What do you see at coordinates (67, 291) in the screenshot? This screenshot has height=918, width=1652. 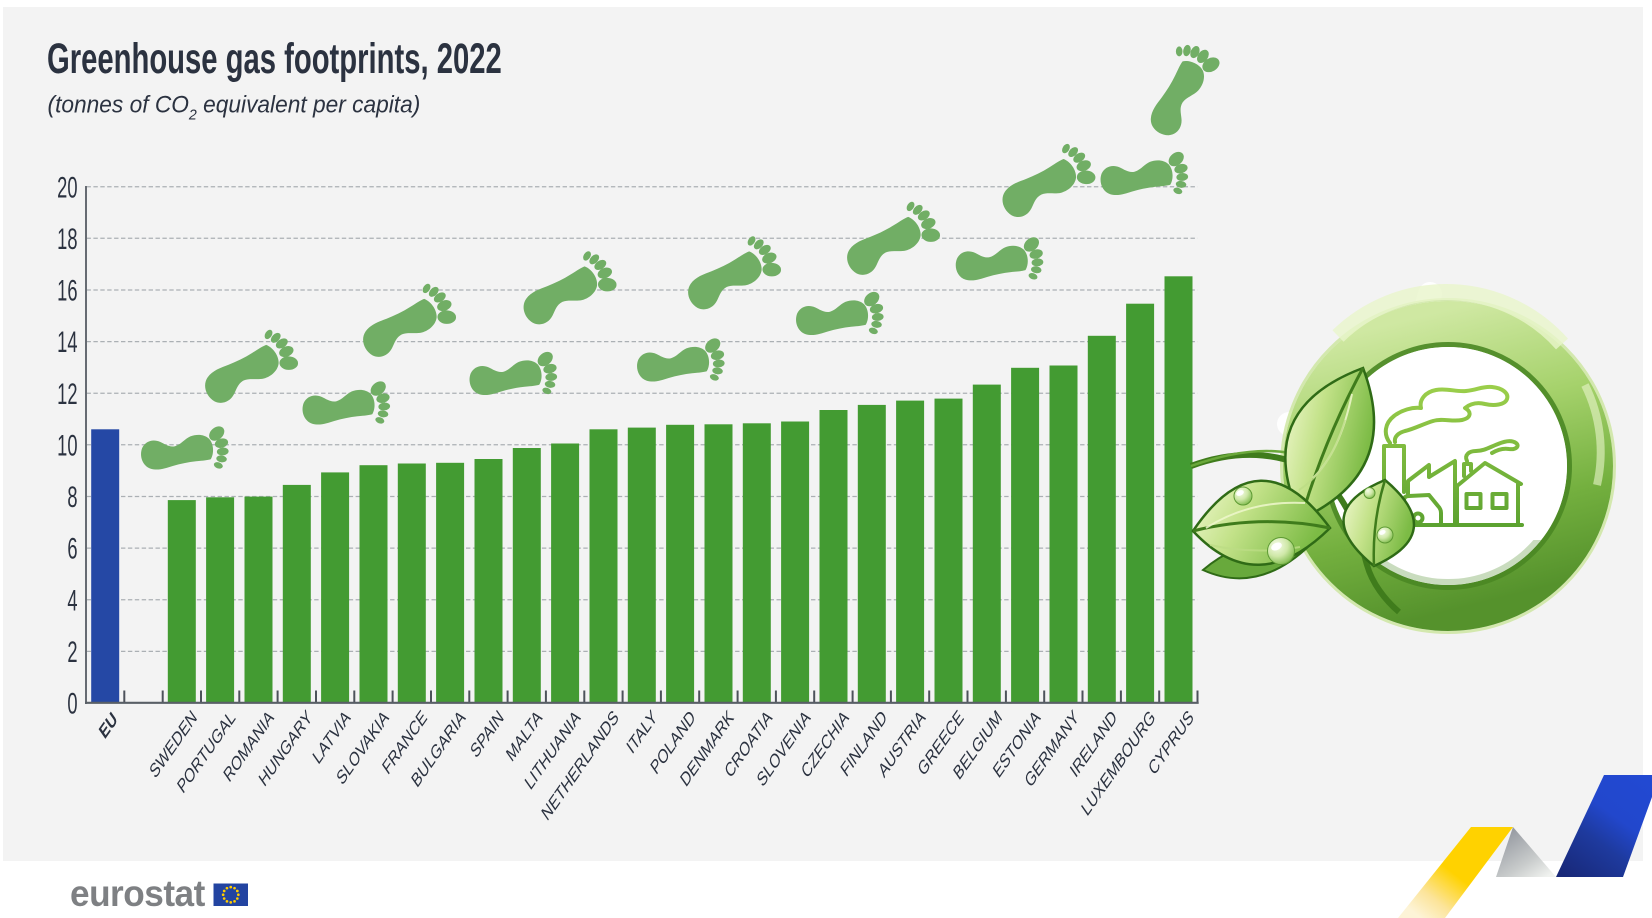 I see `svg-text: 16` at bounding box center [67, 291].